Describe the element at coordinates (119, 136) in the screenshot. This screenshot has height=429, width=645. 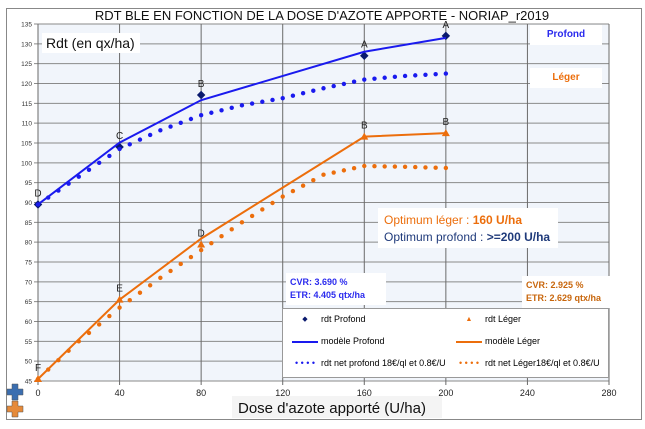
I see `point-label: C` at that location.